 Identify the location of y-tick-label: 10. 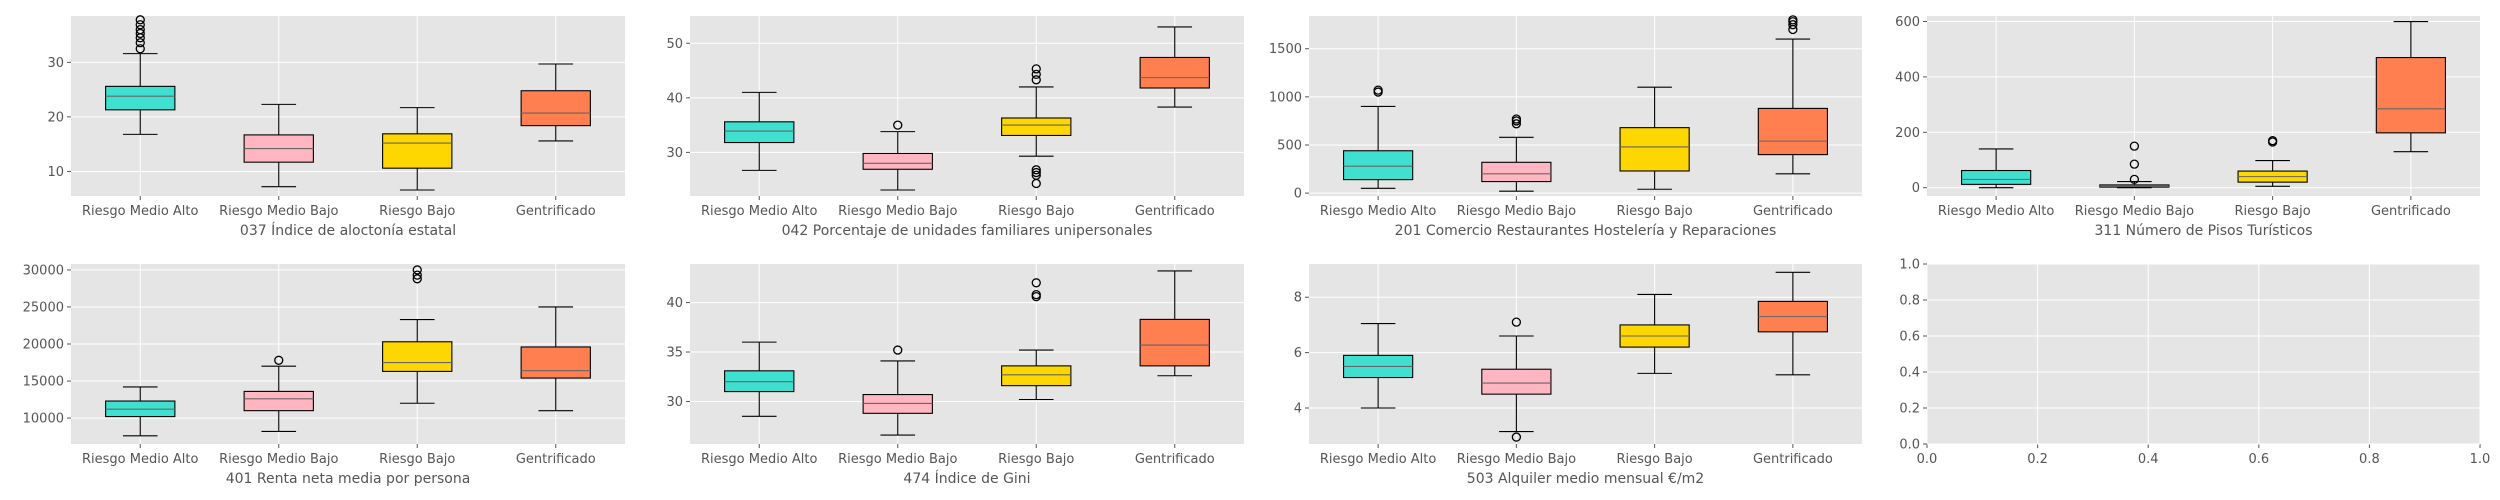
(55, 172).